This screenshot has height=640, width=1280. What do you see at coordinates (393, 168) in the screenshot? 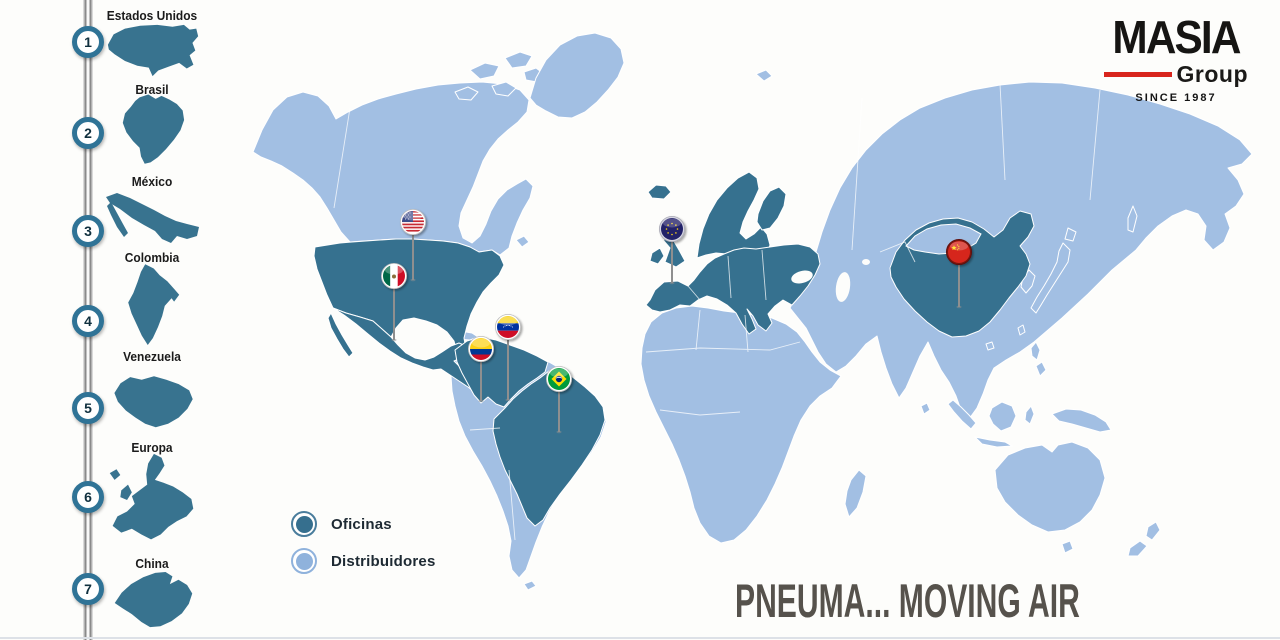
I see `country-canada` at bounding box center [393, 168].